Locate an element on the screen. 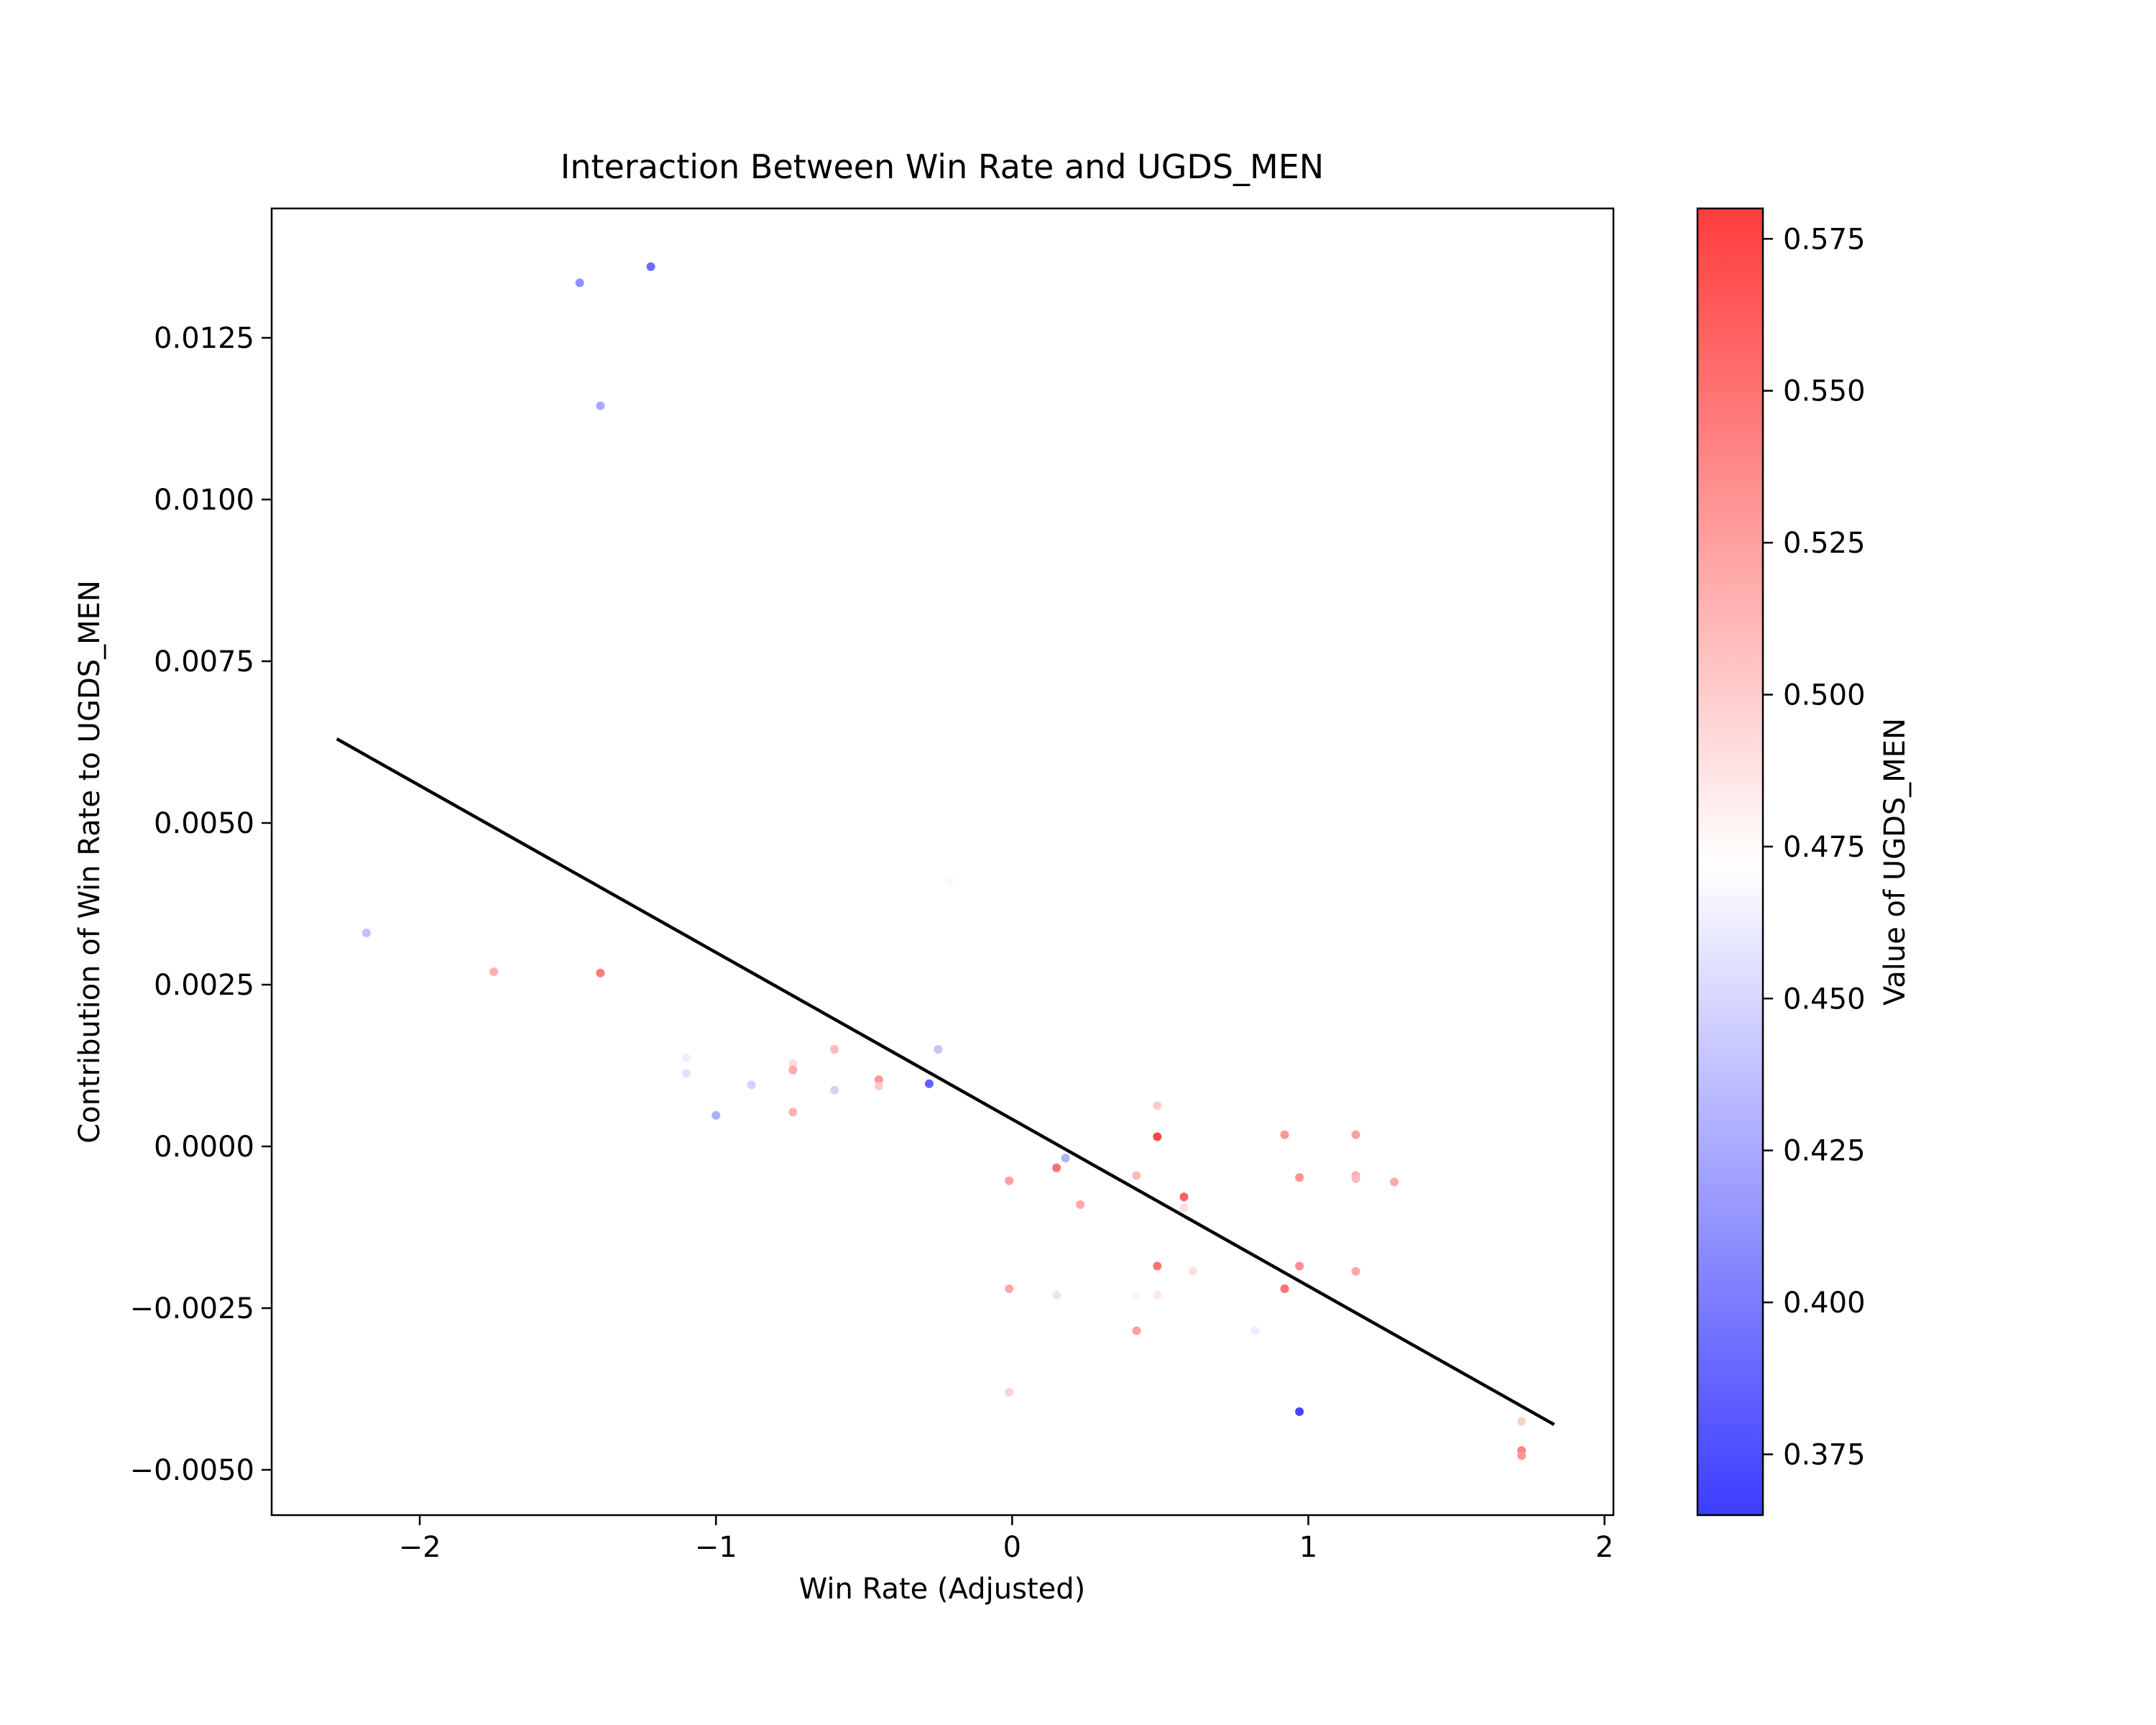 This screenshot has height=1725, width=2156. colorbar-tick-label-2: 0.425 is located at coordinates (1825, 1151).